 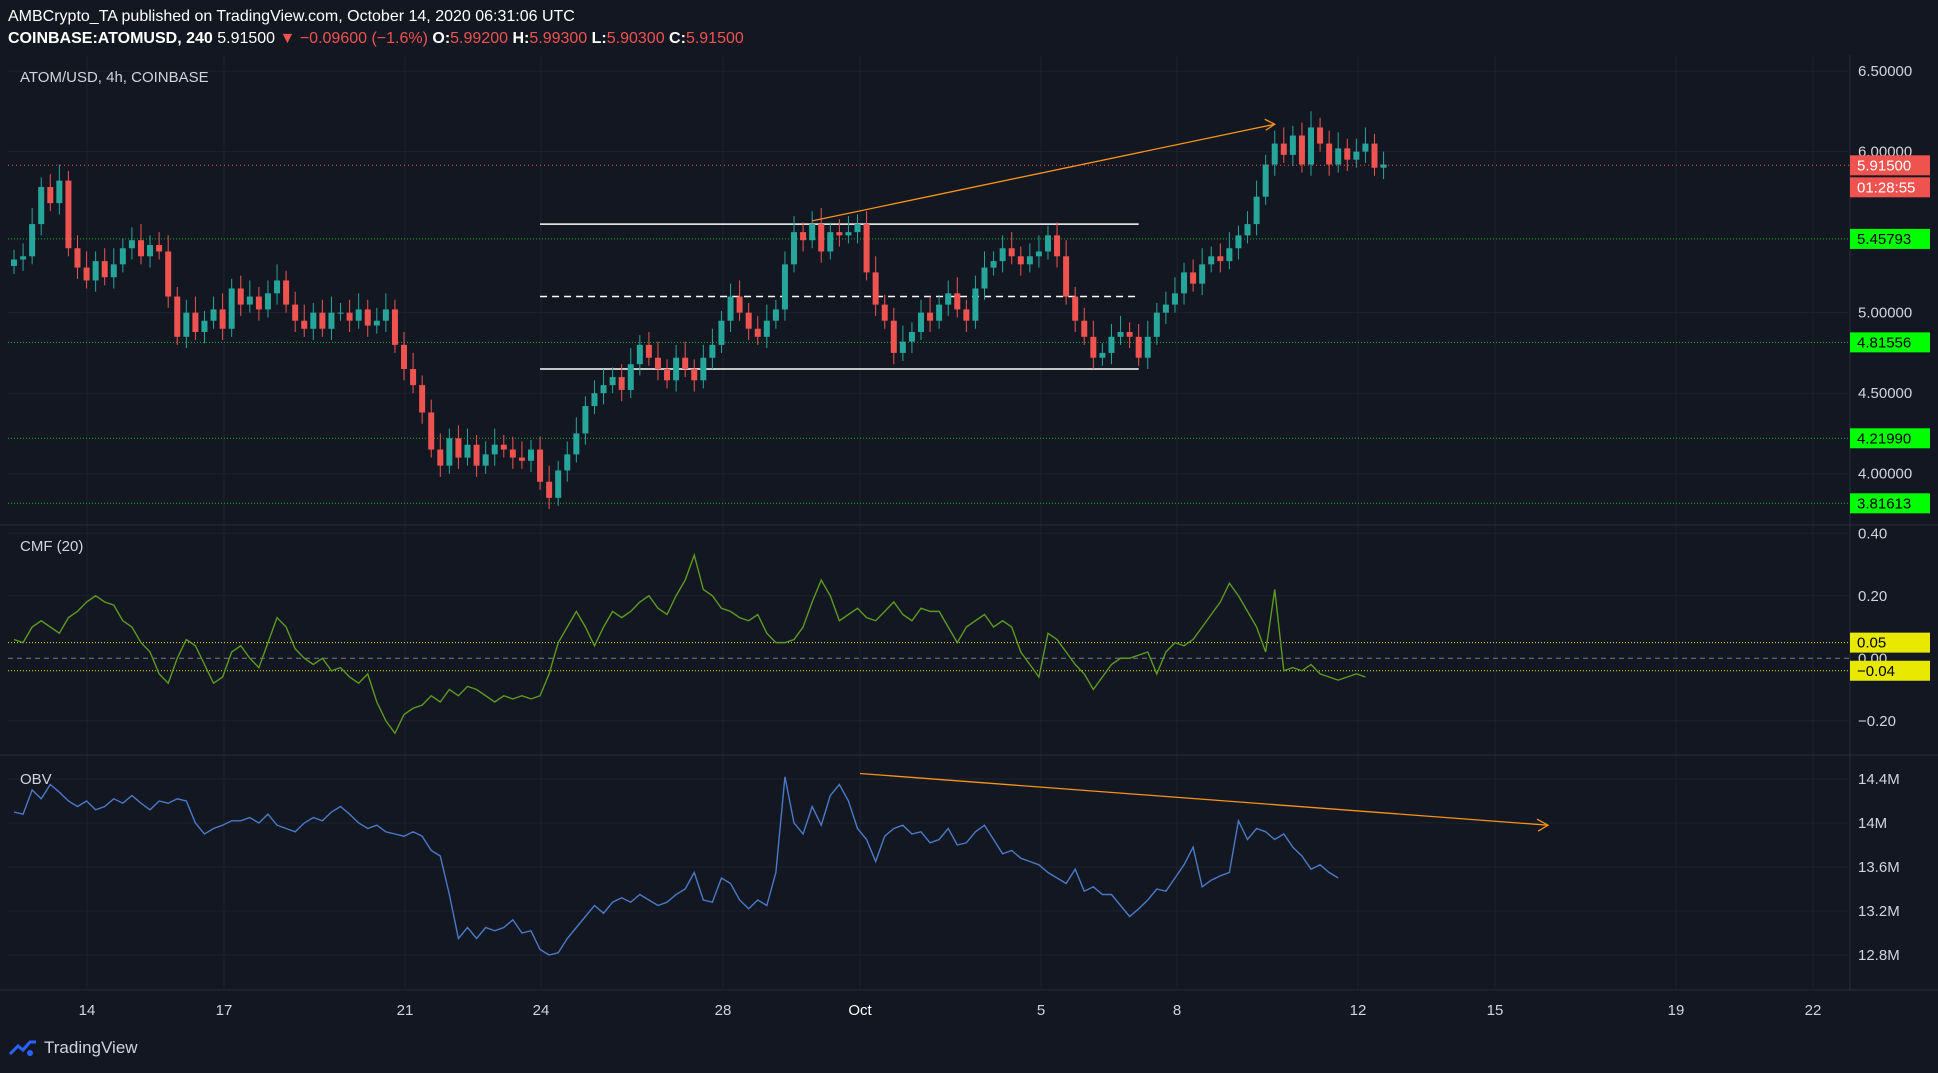 What do you see at coordinates (676, 866) in the screenshot?
I see `obv-series-line` at bounding box center [676, 866].